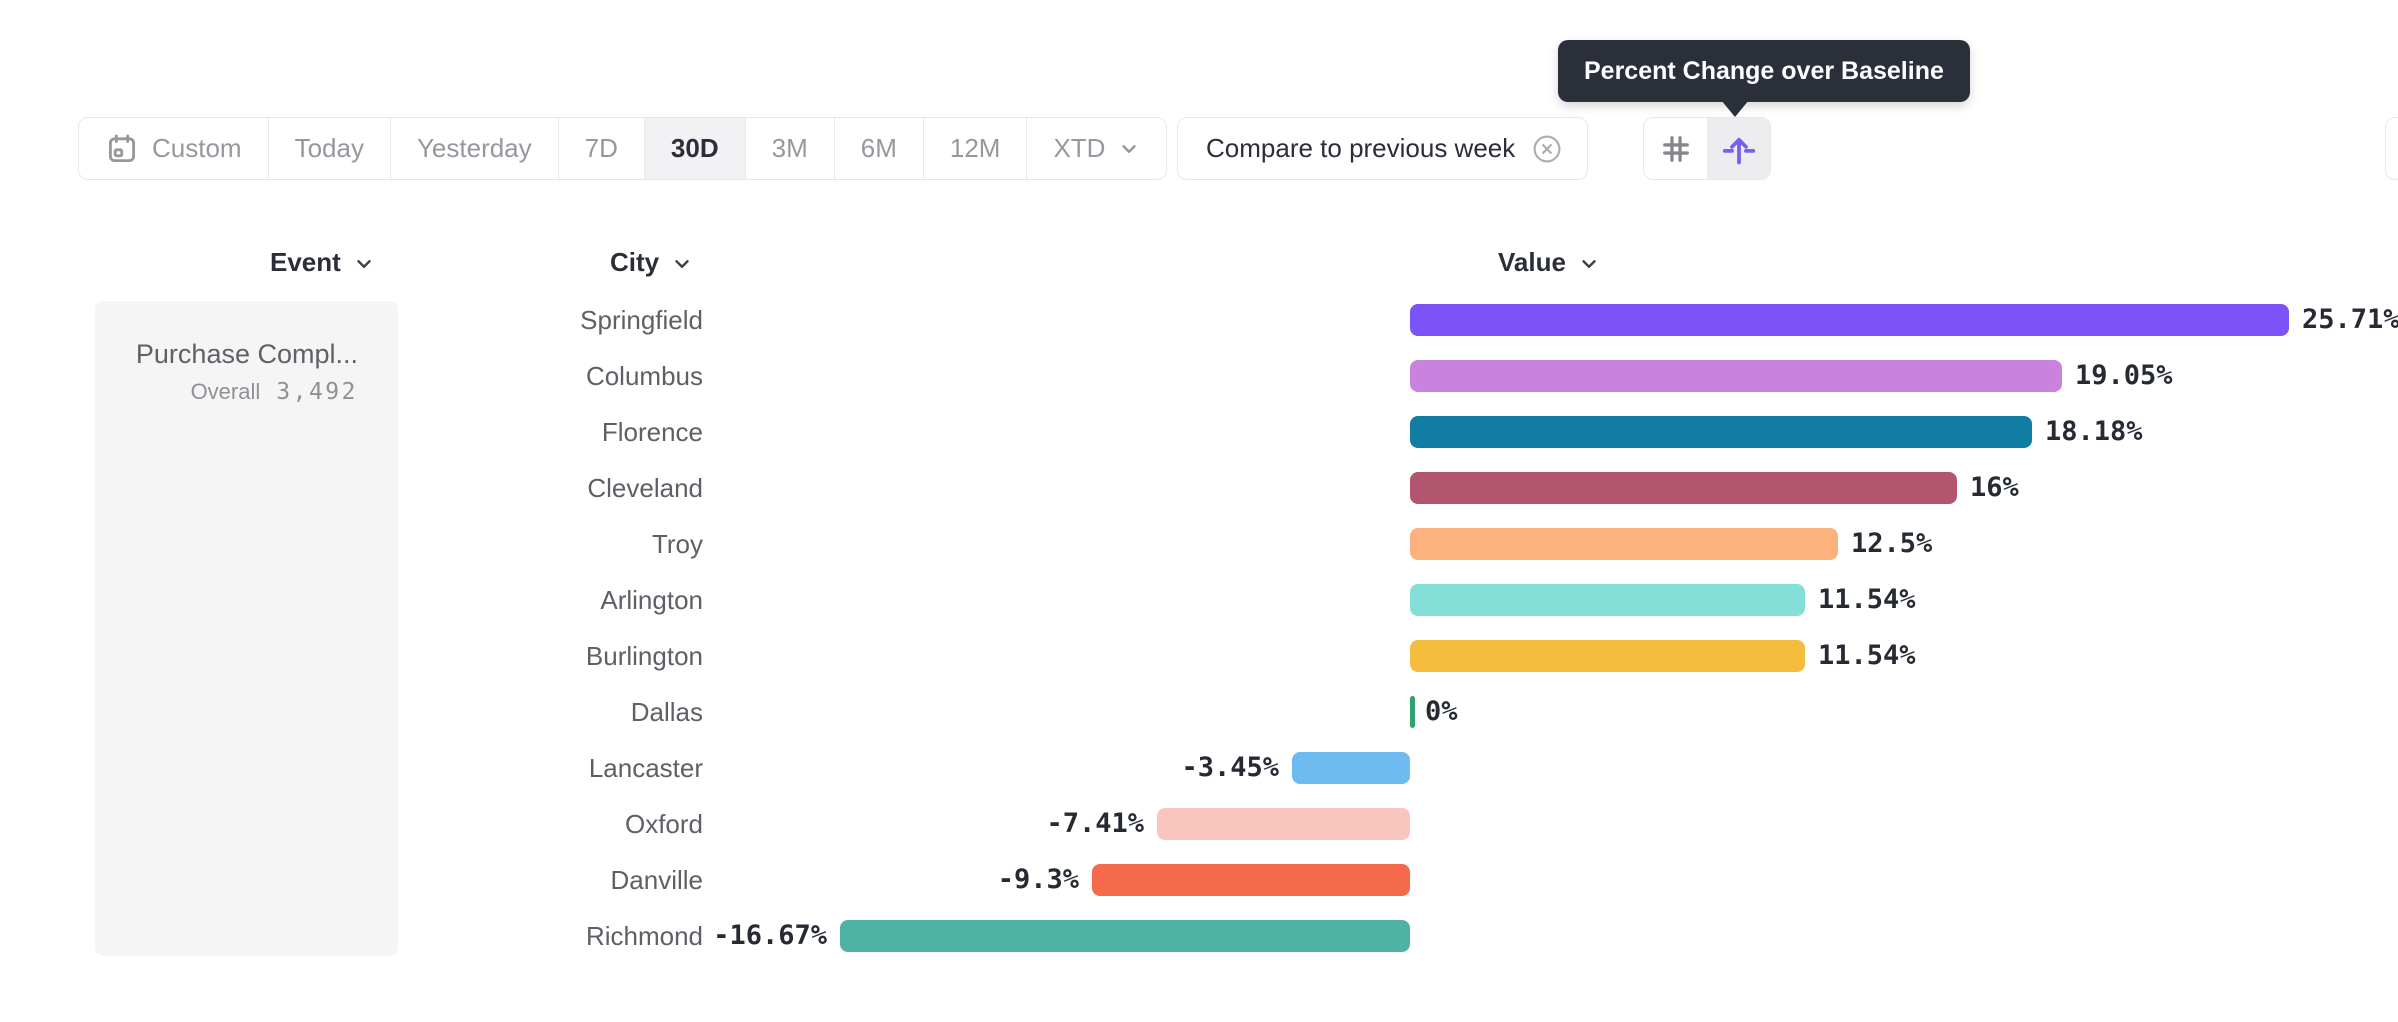 The image size is (2398, 1022). I want to click on city-label: Cleveland, so click(645, 488).